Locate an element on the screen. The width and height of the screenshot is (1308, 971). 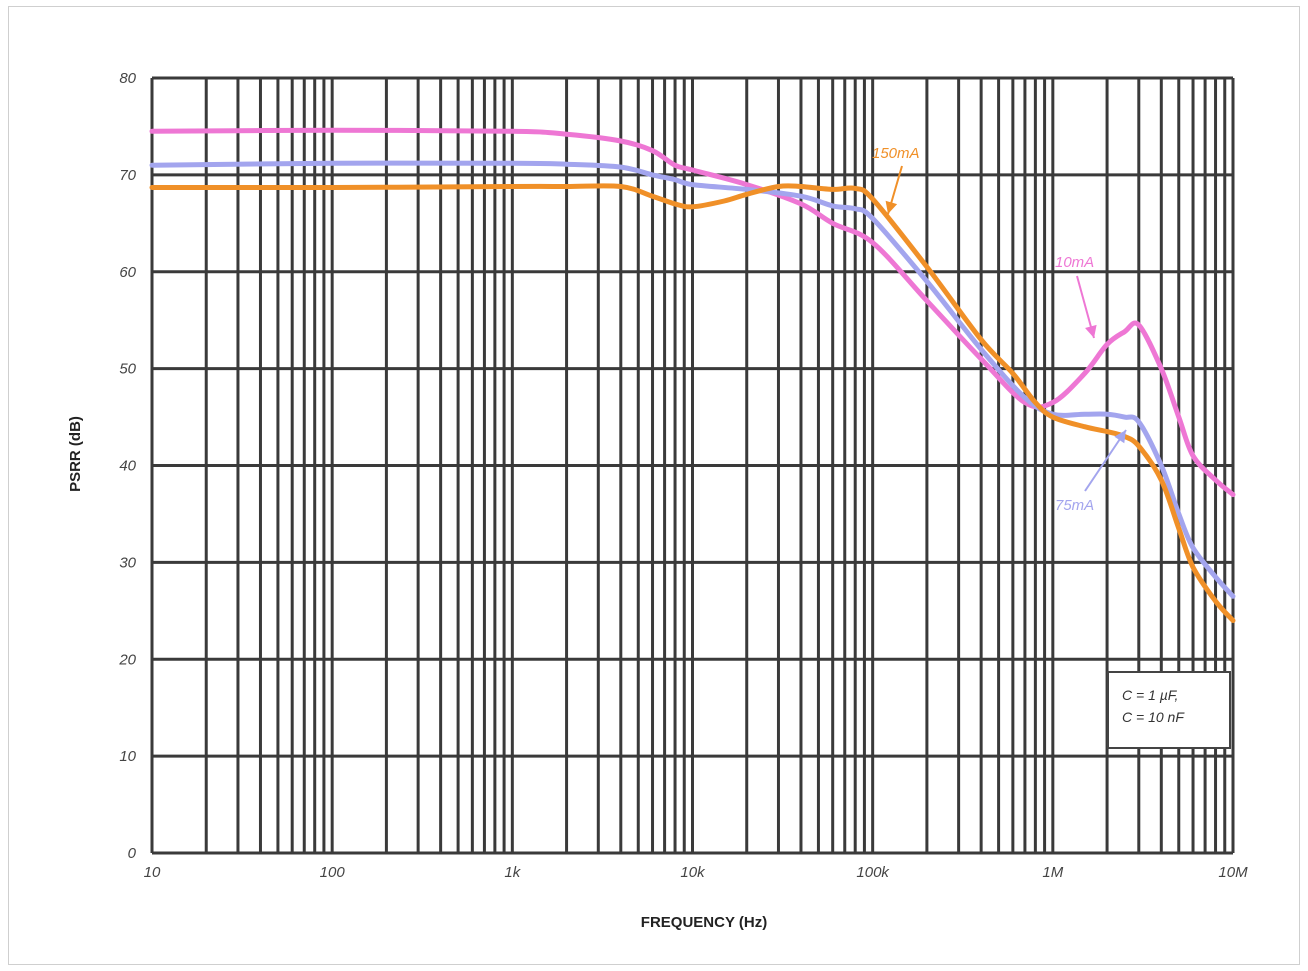
x-tick-label: 10M is located at coordinates (1233, 872).